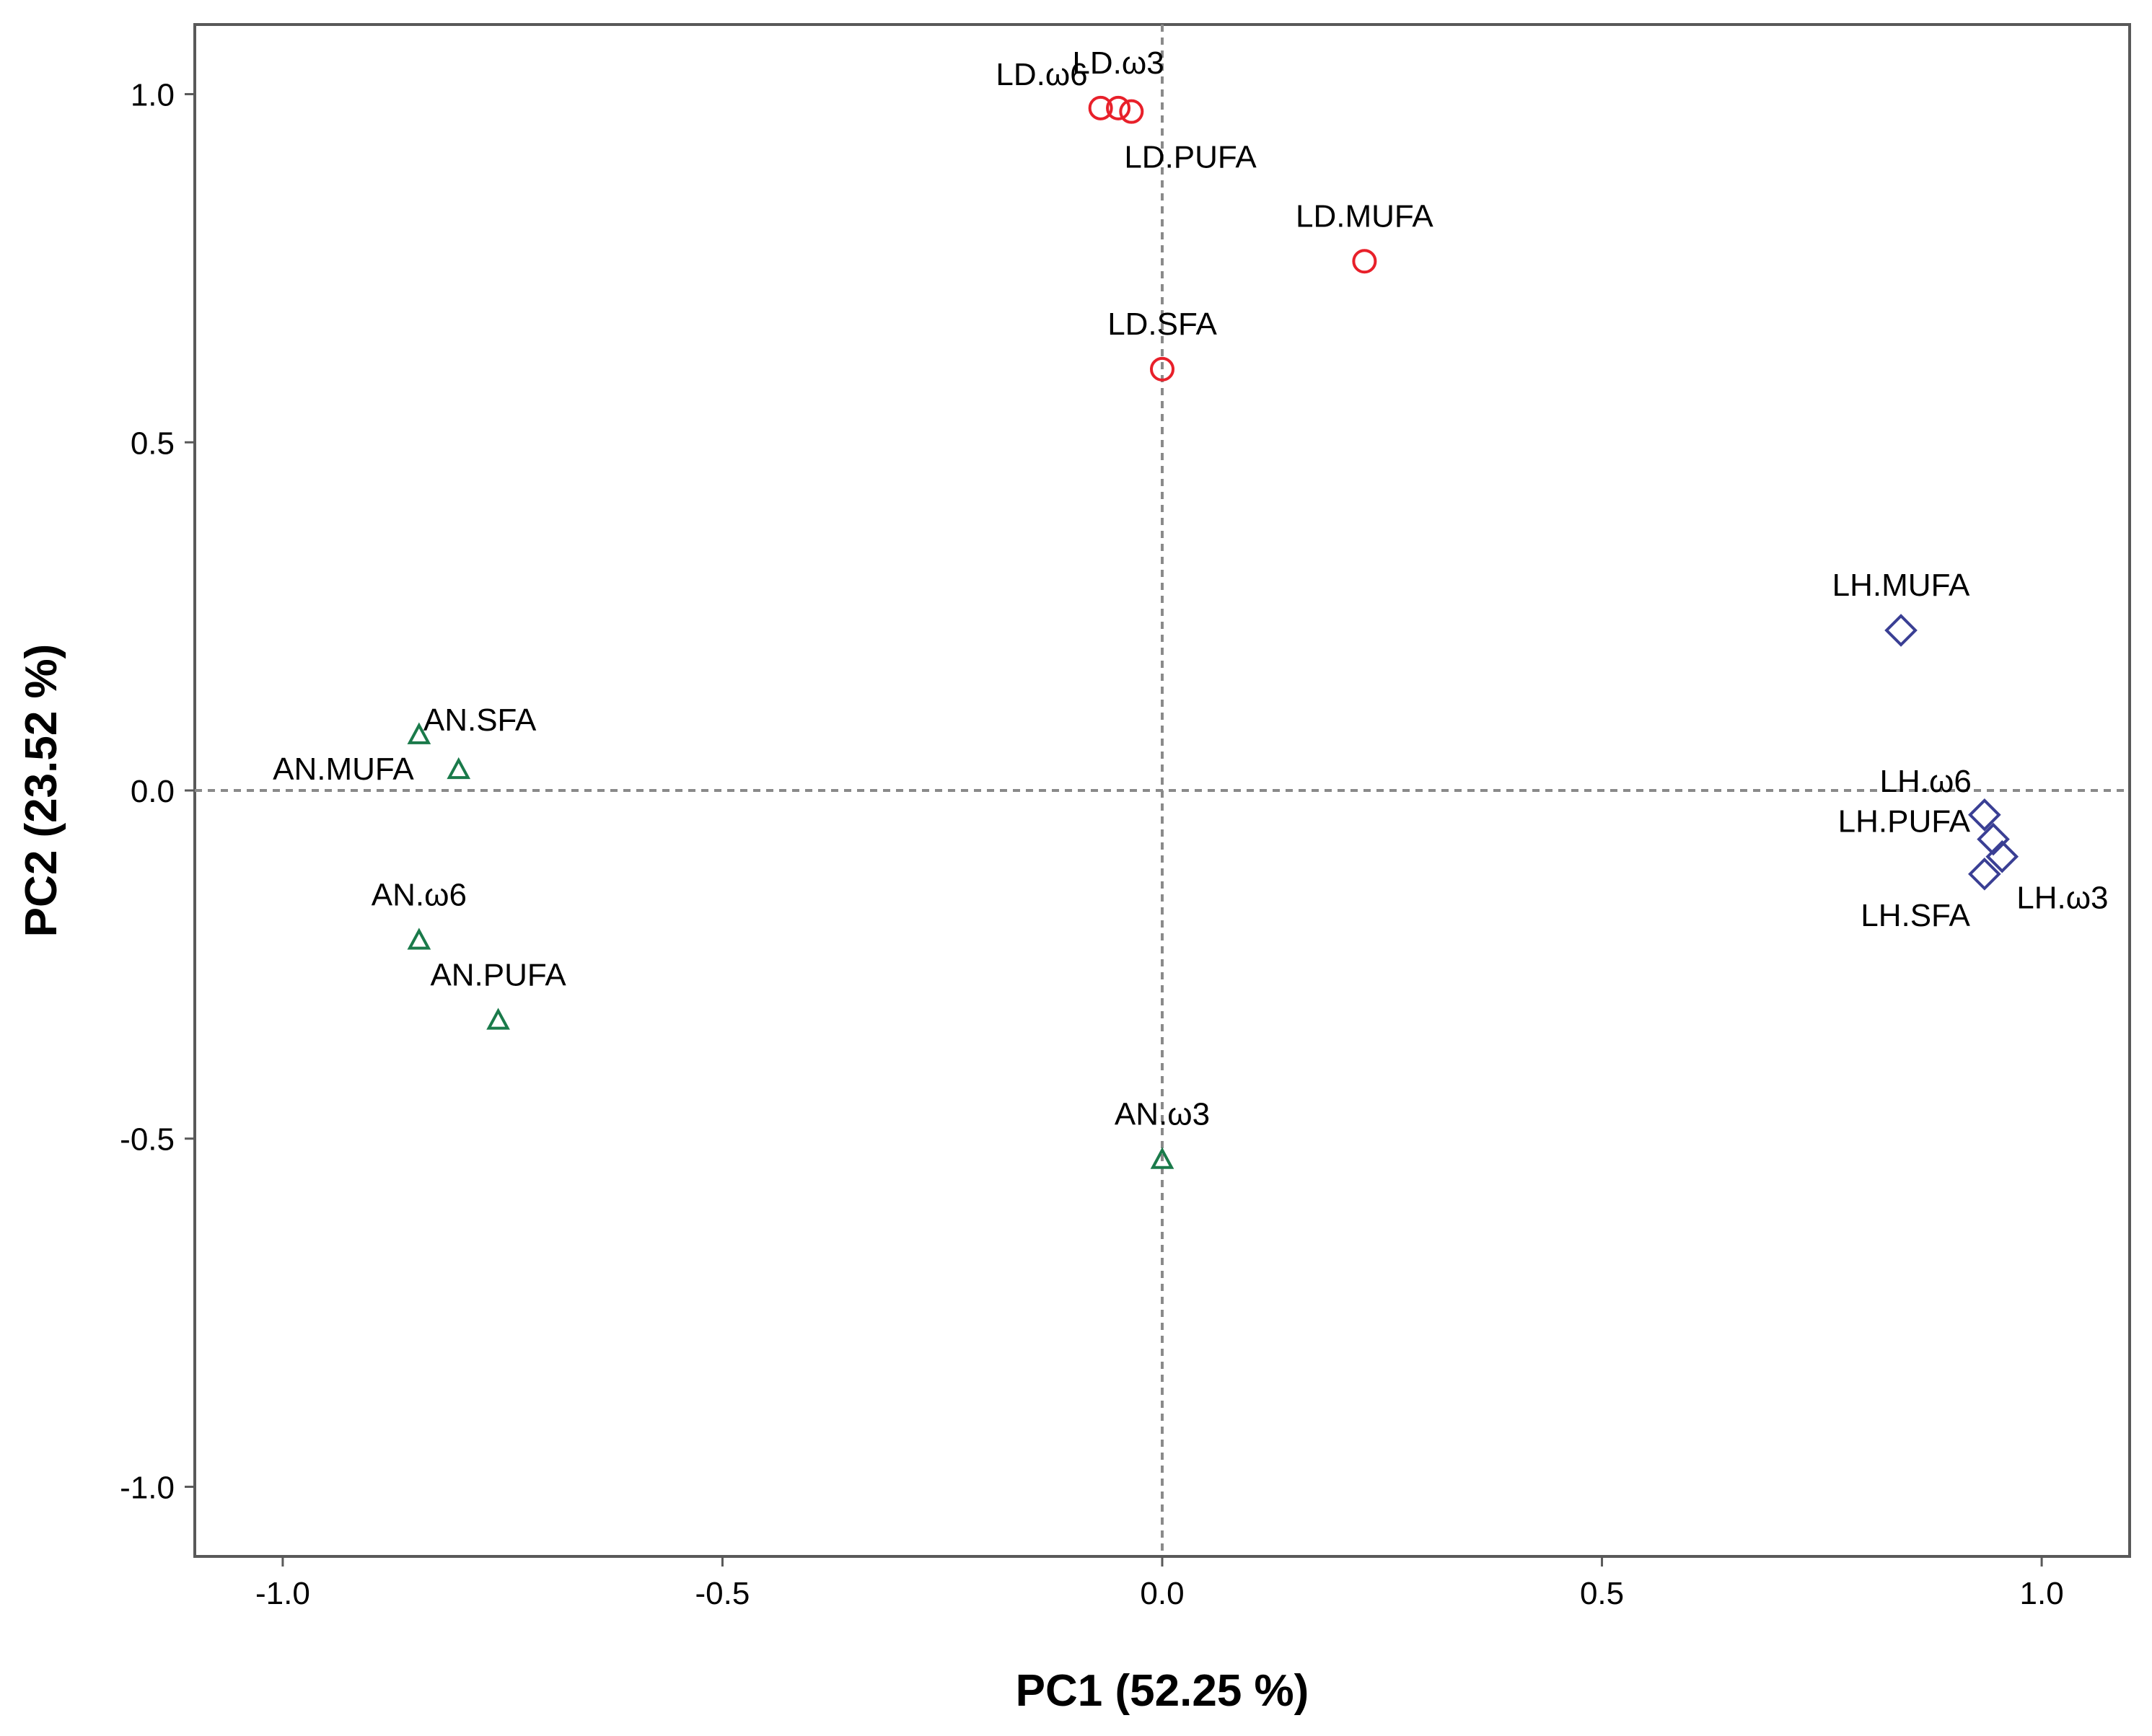 This screenshot has width=2152, height=1736. I want to click on y-tick-label: 0.5, so click(153, 443).